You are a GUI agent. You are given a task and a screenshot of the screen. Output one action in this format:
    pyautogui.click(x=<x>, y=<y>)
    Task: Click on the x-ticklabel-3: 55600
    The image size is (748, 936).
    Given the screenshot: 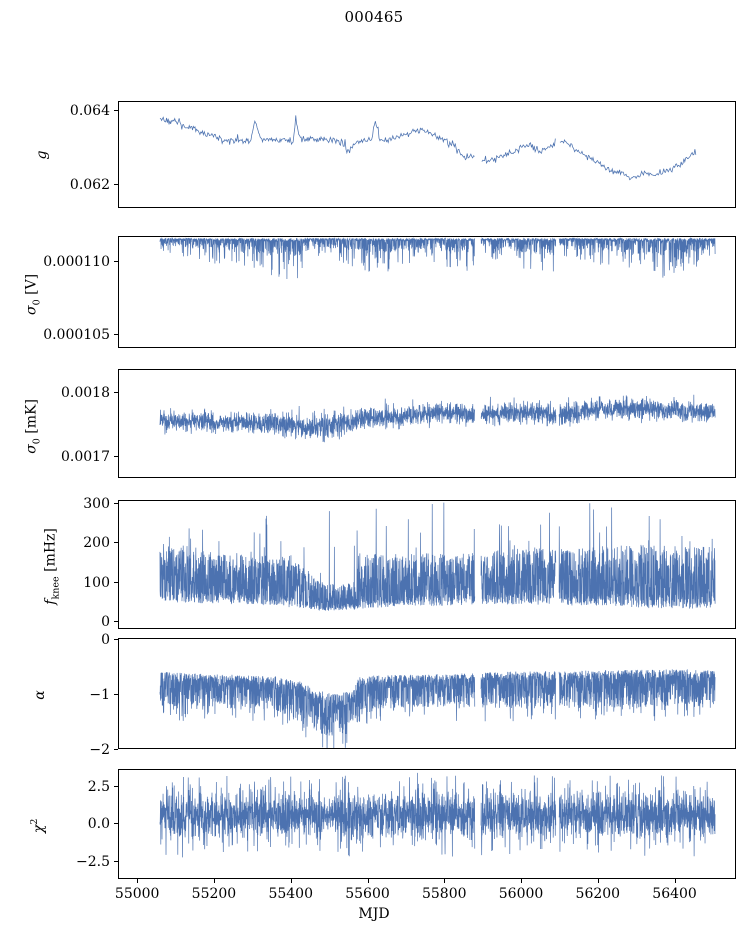 What is the action you would take?
    pyautogui.click(x=367, y=894)
    